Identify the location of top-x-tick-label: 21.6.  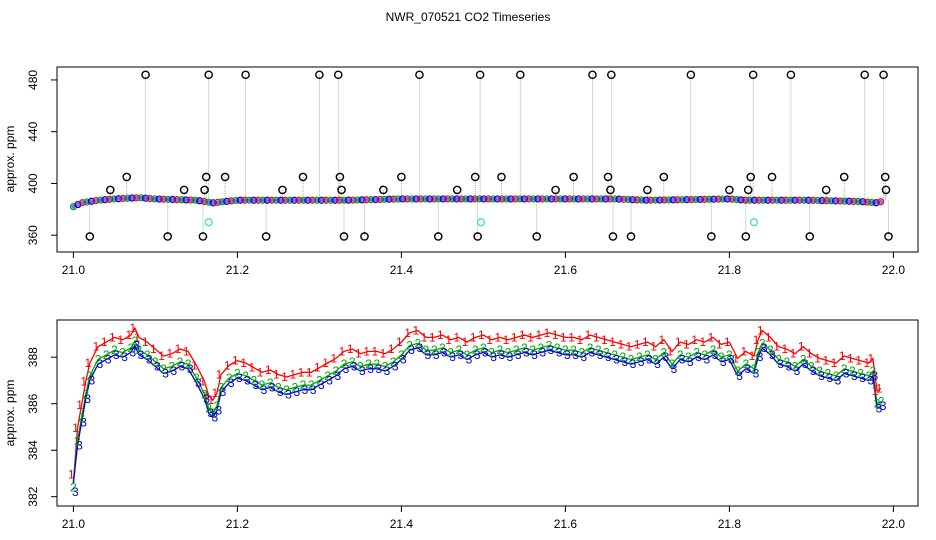
(566, 270).